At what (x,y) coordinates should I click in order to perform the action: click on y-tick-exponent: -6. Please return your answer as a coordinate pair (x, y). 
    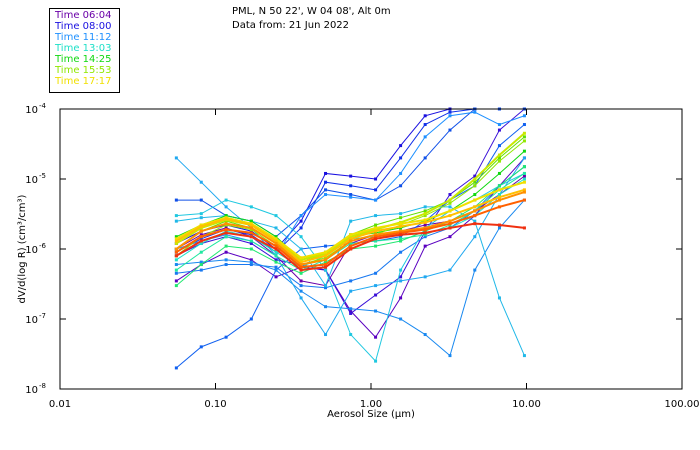
    Looking at the image, I should click on (43, 246).